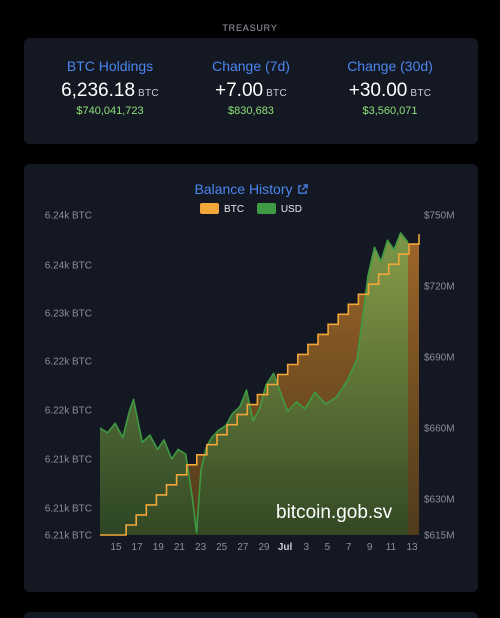 The image size is (500, 618). What do you see at coordinates (412, 547) in the screenshot?
I see `x-tick: 13` at bounding box center [412, 547].